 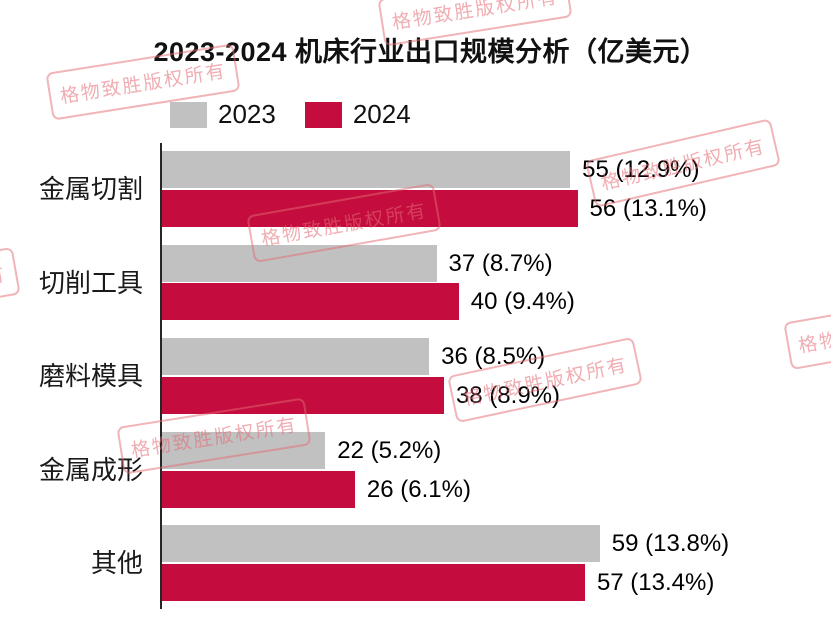 What do you see at coordinates (508, 395) in the screenshot?
I see `value-label: 38 (8.9%)` at bounding box center [508, 395].